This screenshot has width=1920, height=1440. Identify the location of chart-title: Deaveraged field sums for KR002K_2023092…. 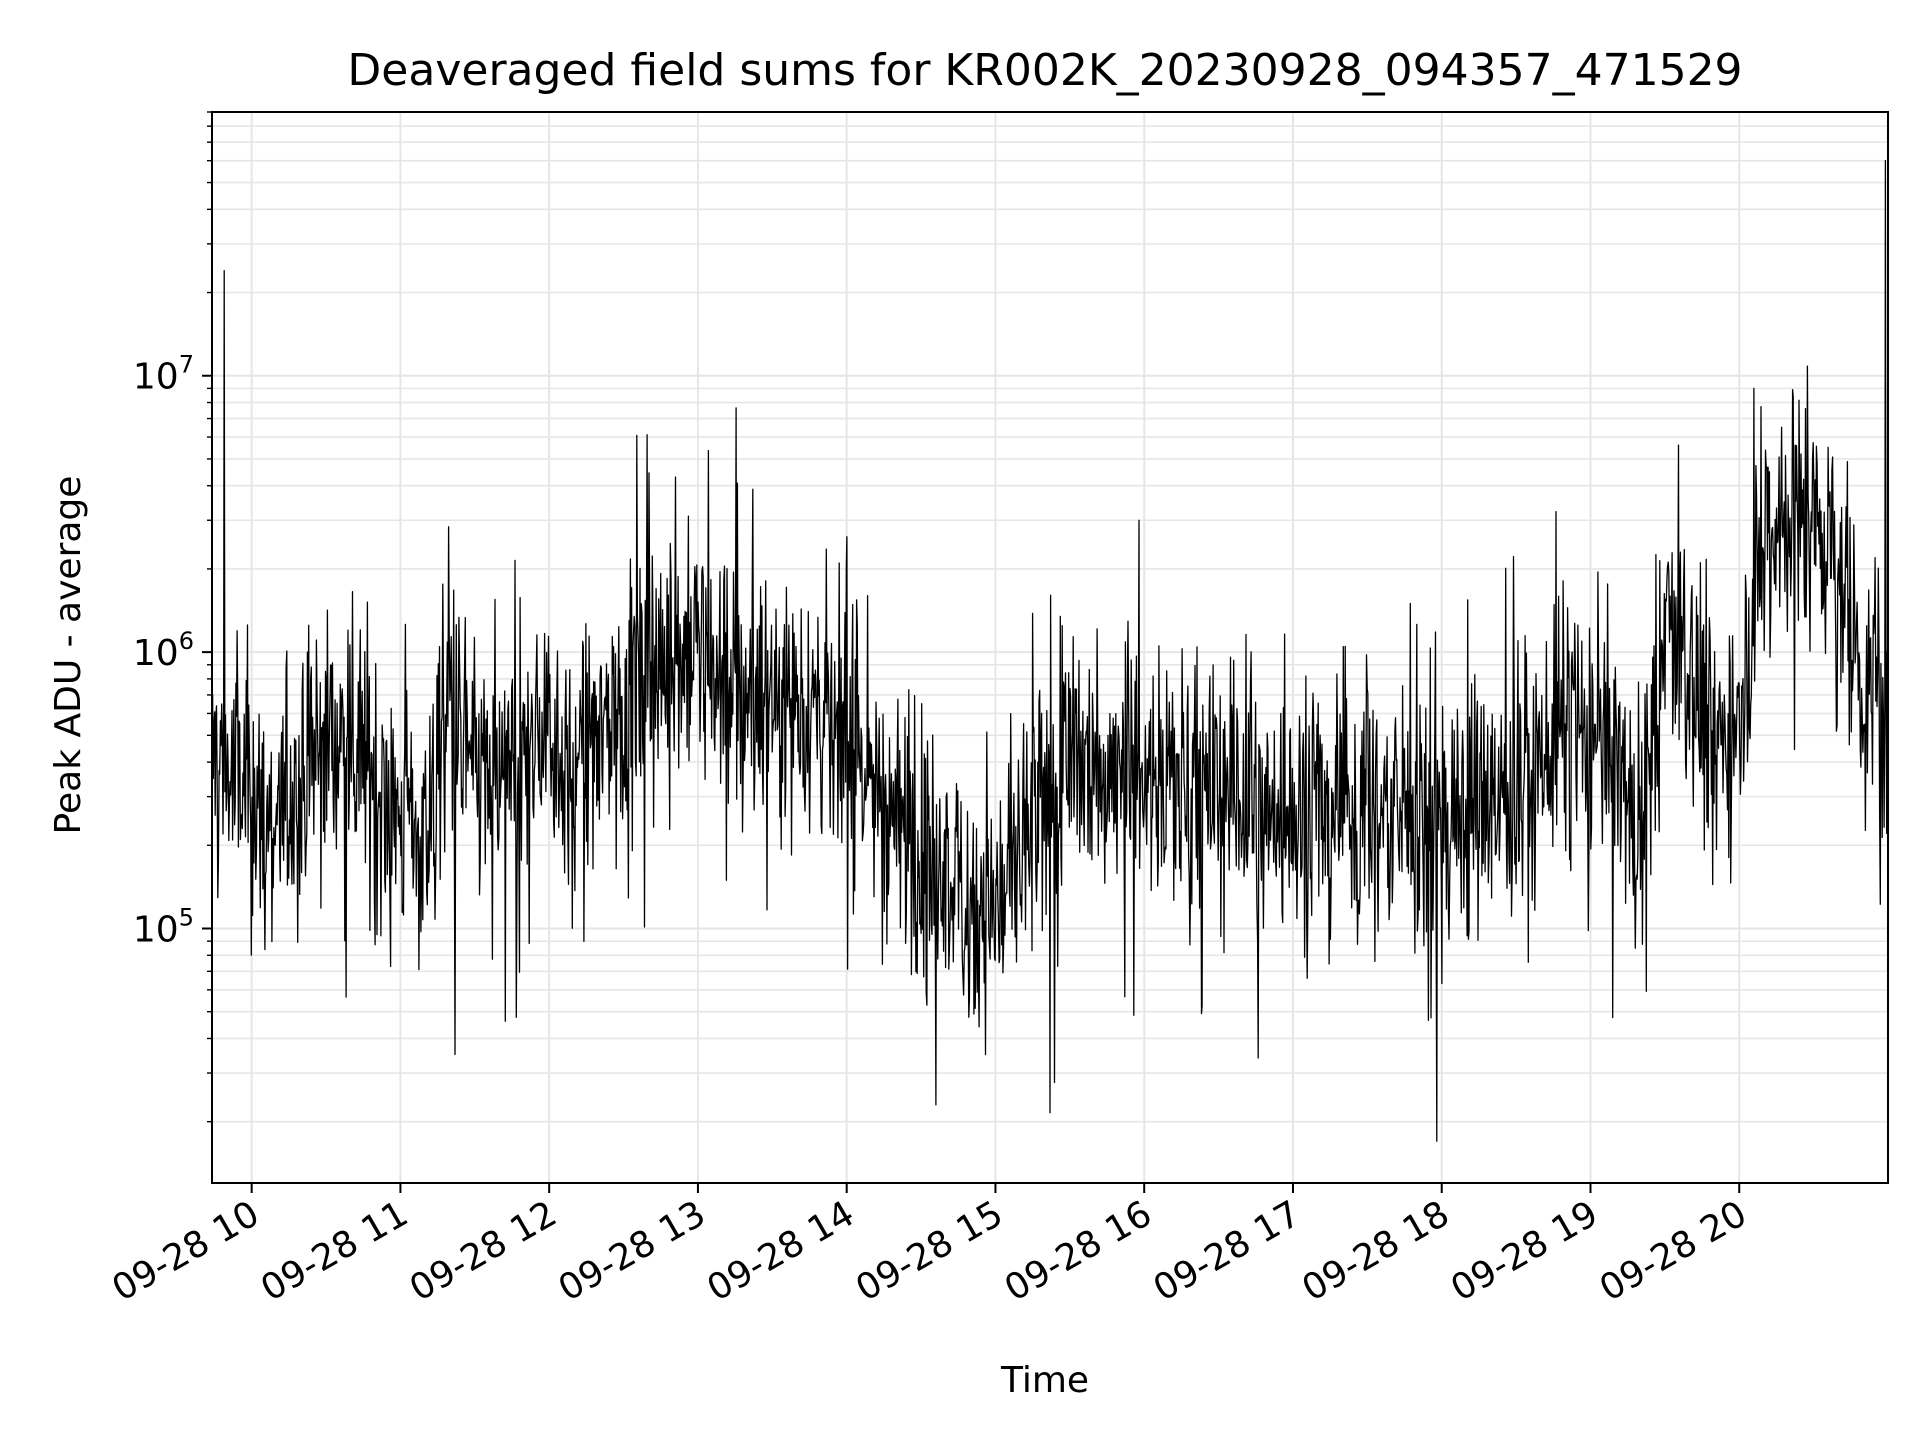
(1044, 70).